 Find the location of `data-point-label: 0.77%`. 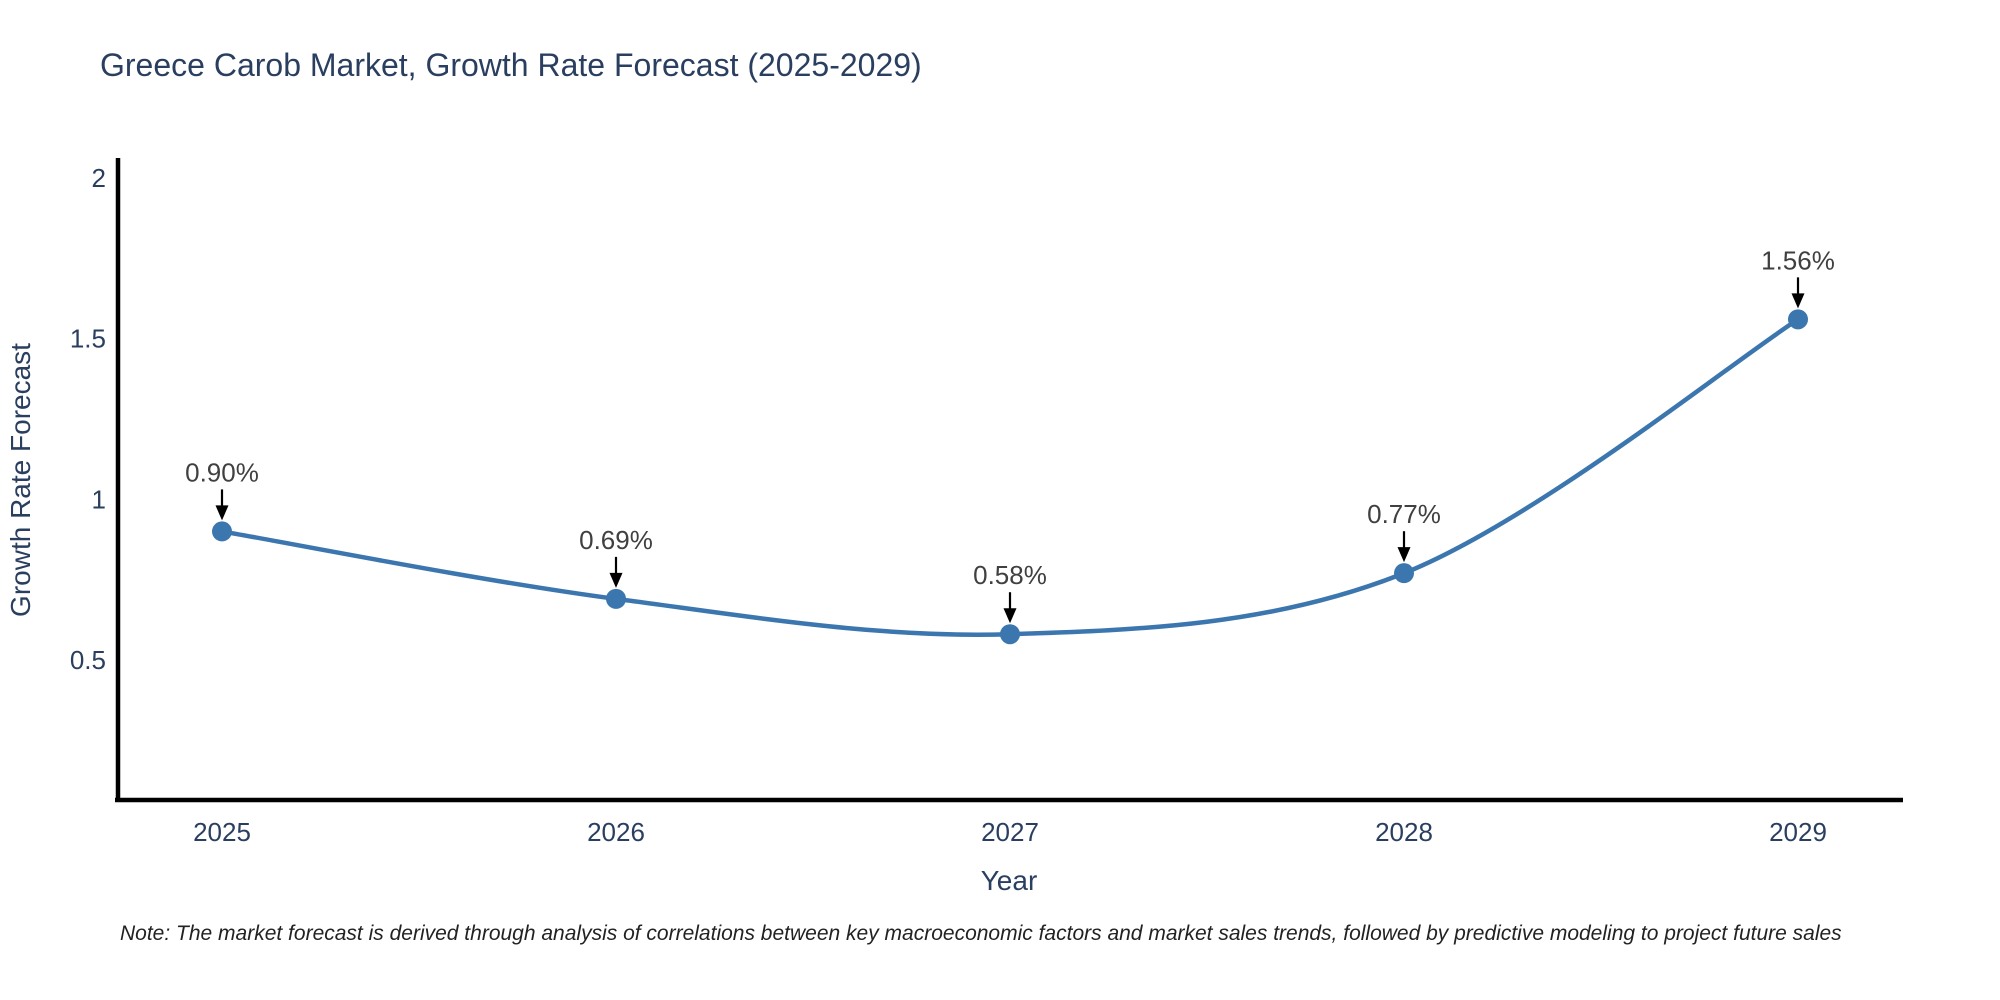

data-point-label: 0.77% is located at coordinates (1404, 514).